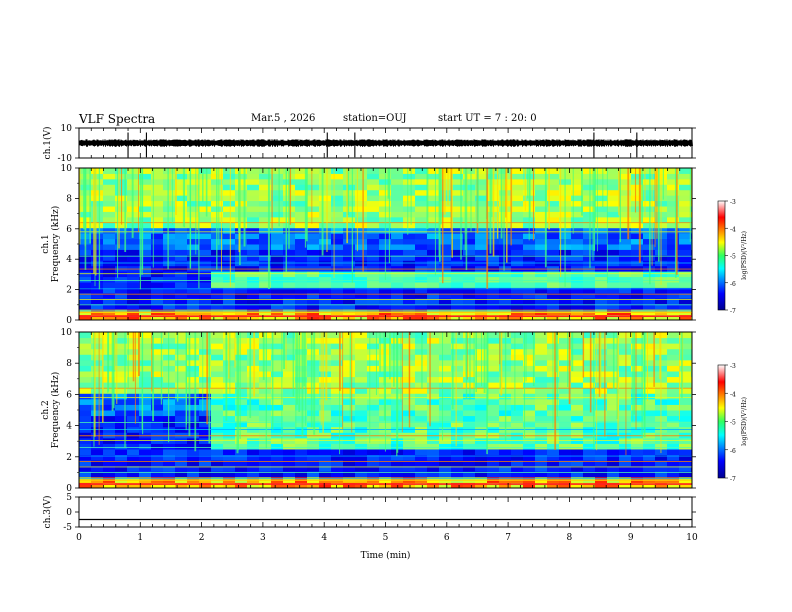  What do you see at coordinates (733, 394) in the screenshot?
I see `colorbar-tick-label: -4` at bounding box center [733, 394].